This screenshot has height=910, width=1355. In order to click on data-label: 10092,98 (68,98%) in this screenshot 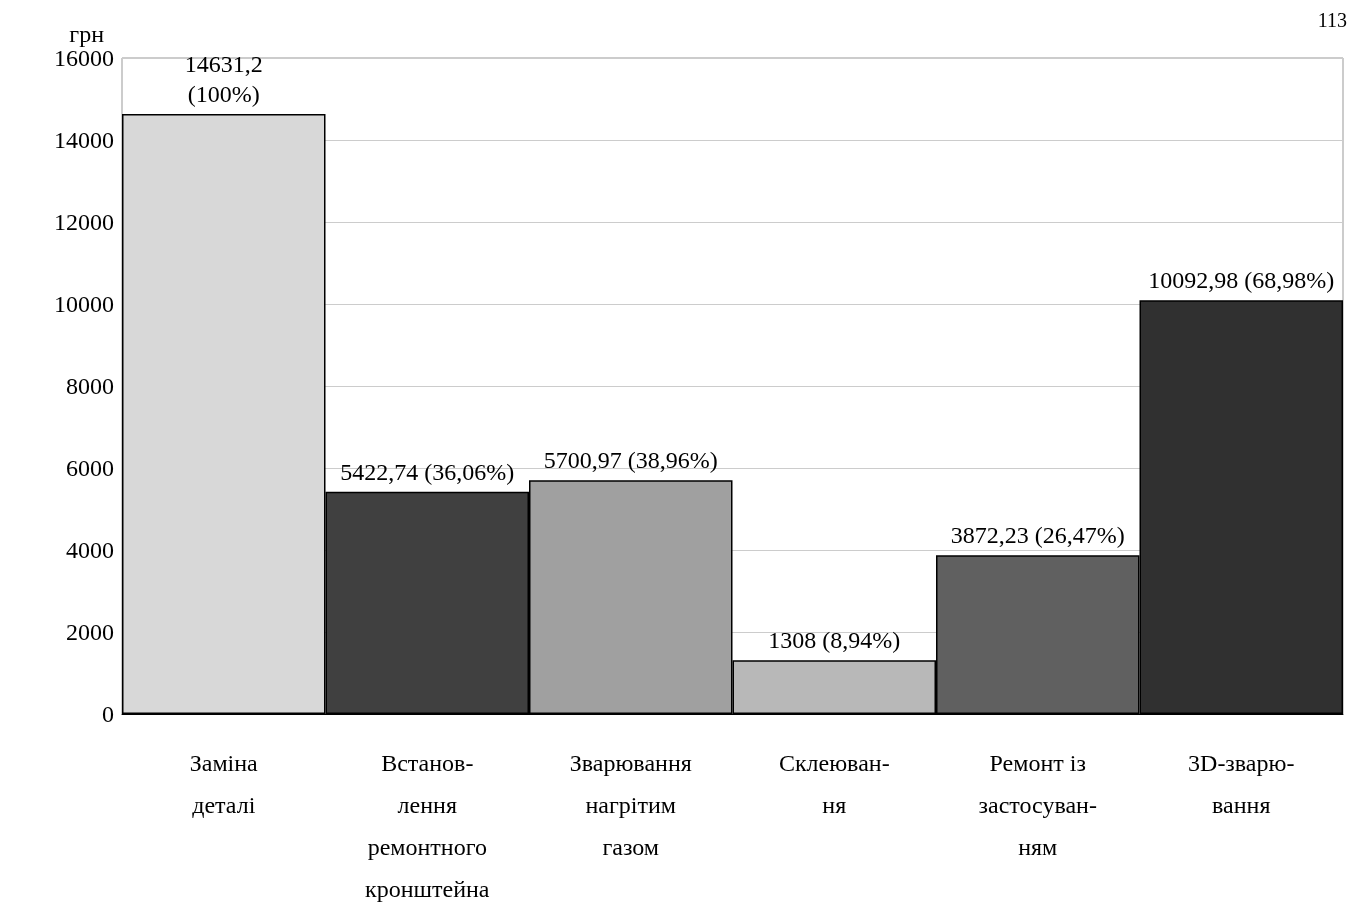, I will do `click(1241, 280)`.